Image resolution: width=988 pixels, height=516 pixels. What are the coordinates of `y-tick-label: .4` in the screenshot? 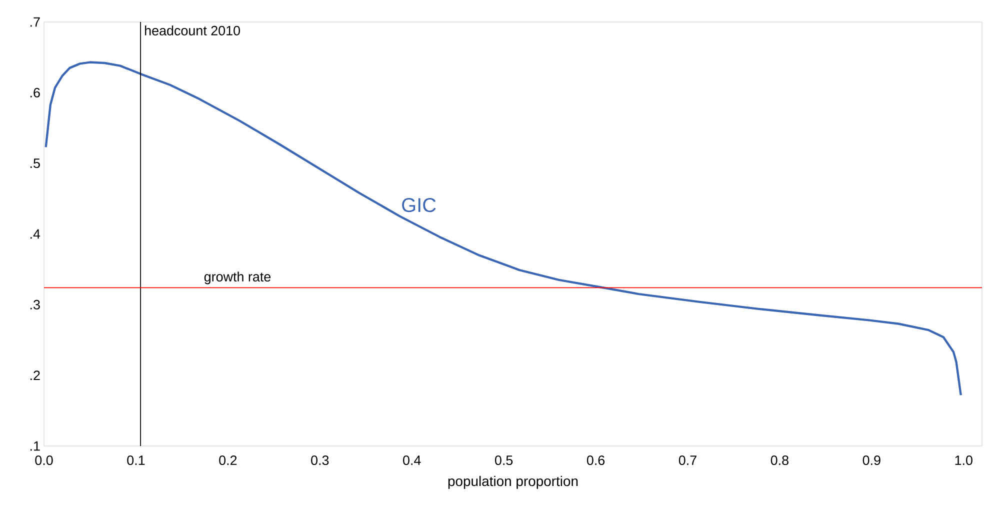 It's located at (35, 234).